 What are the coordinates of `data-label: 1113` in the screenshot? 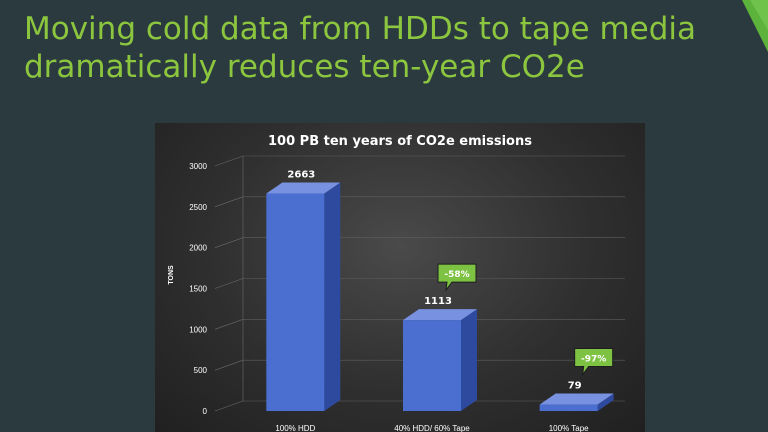 It's located at (438, 301).